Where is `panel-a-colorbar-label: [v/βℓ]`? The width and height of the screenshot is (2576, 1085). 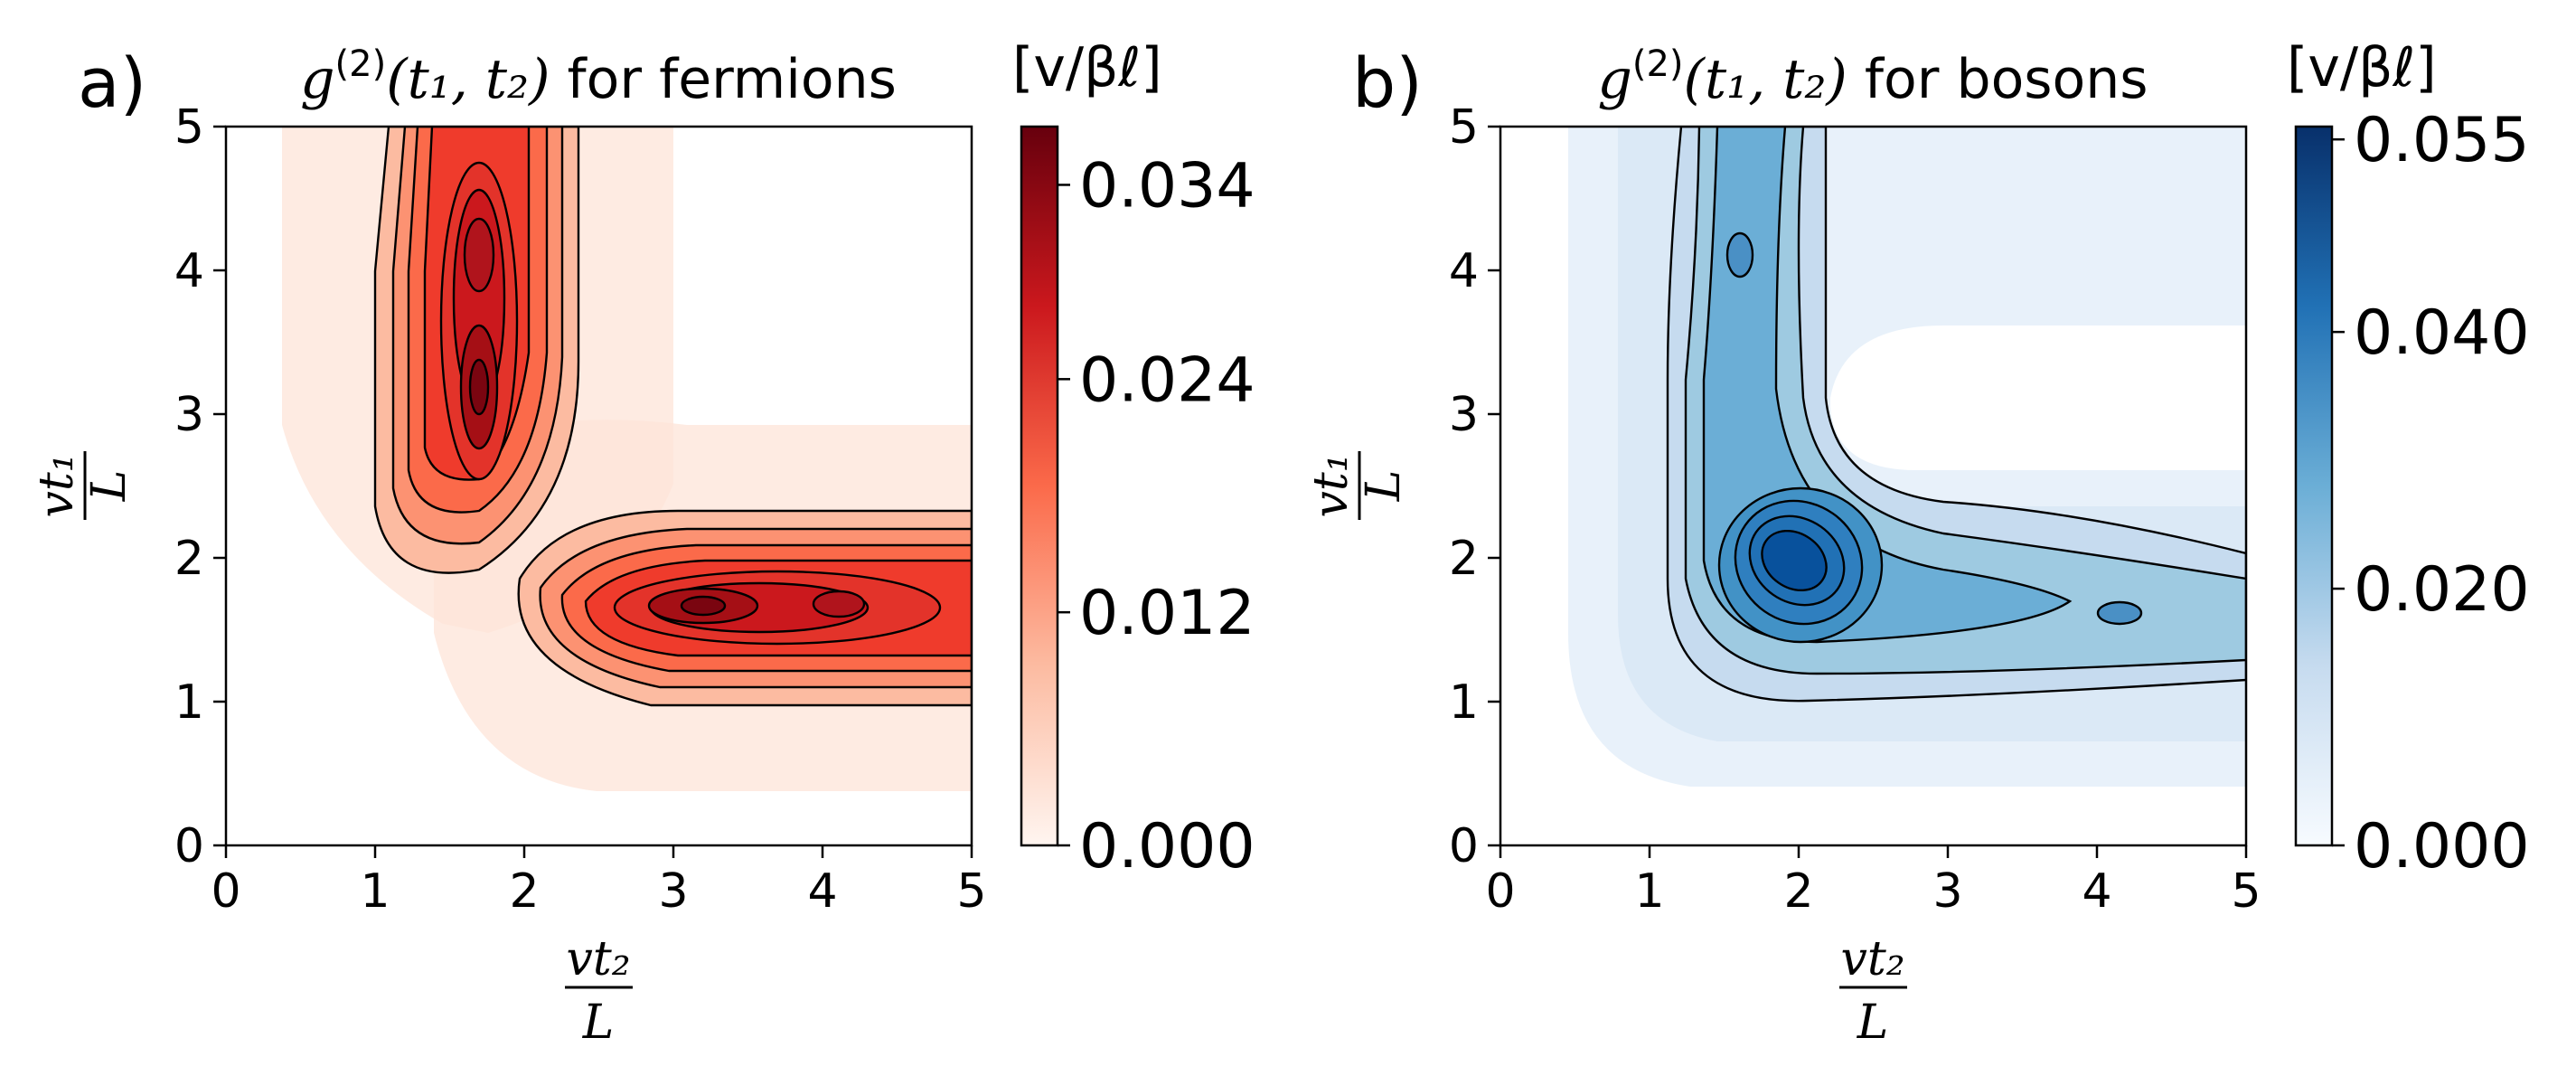 panel-a-colorbar-label: [v/βℓ] is located at coordinates (1087, 68).